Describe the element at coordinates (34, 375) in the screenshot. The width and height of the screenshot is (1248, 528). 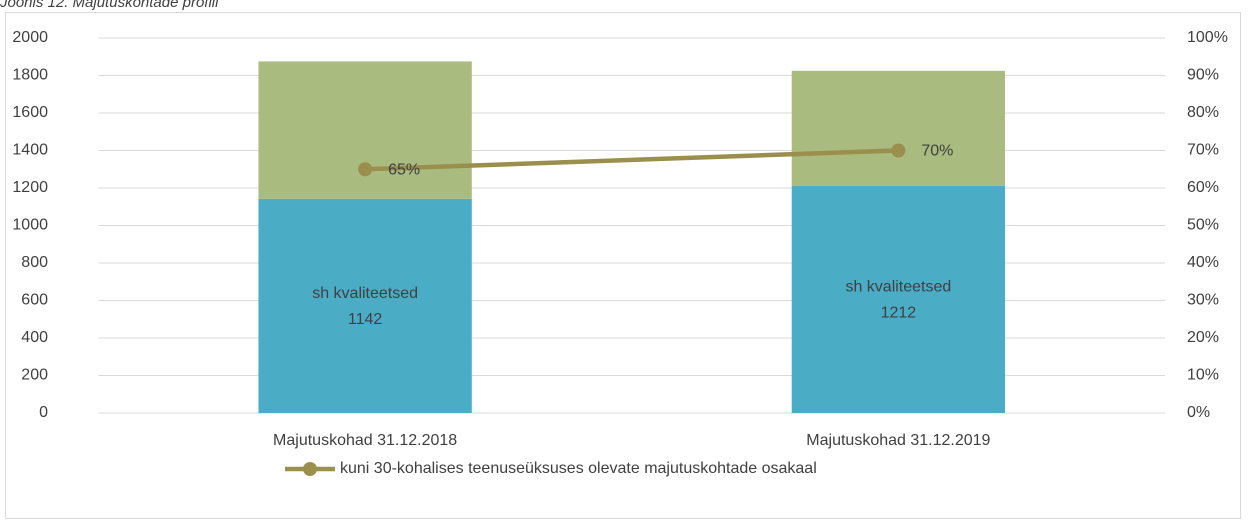
I see `y-tick-label: 200` at that location.